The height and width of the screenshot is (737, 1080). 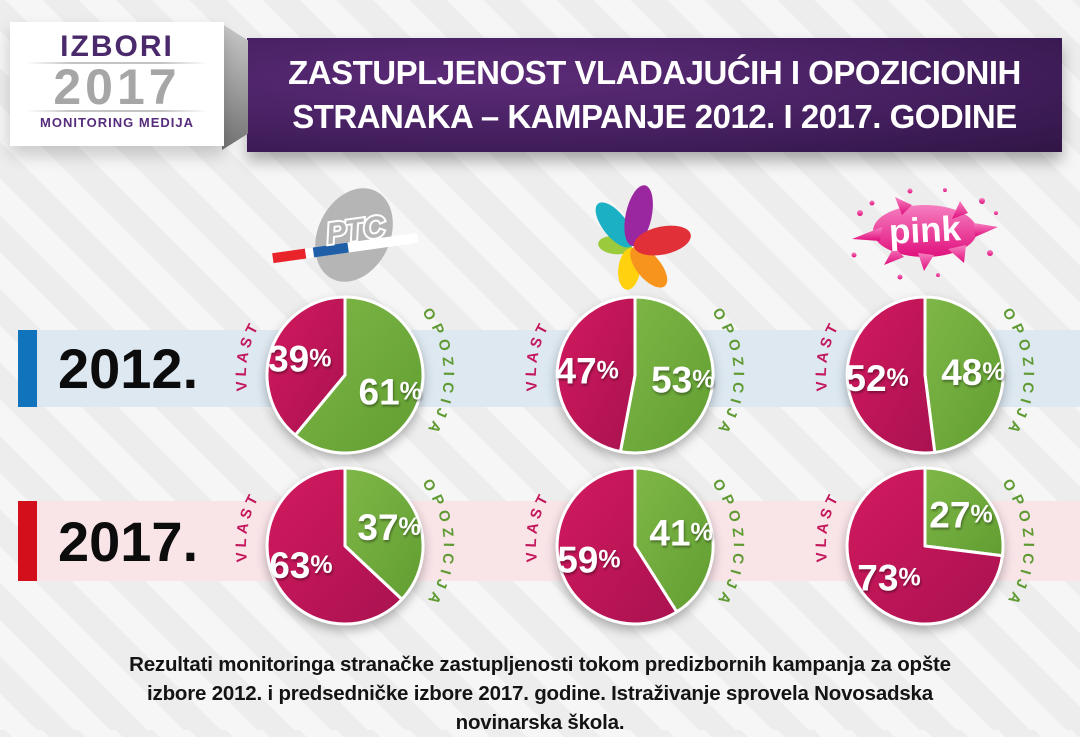 I want to click on pie-chart-rts: 61%39%VLAST OPOZICIJA, so click(x=342, y=375).